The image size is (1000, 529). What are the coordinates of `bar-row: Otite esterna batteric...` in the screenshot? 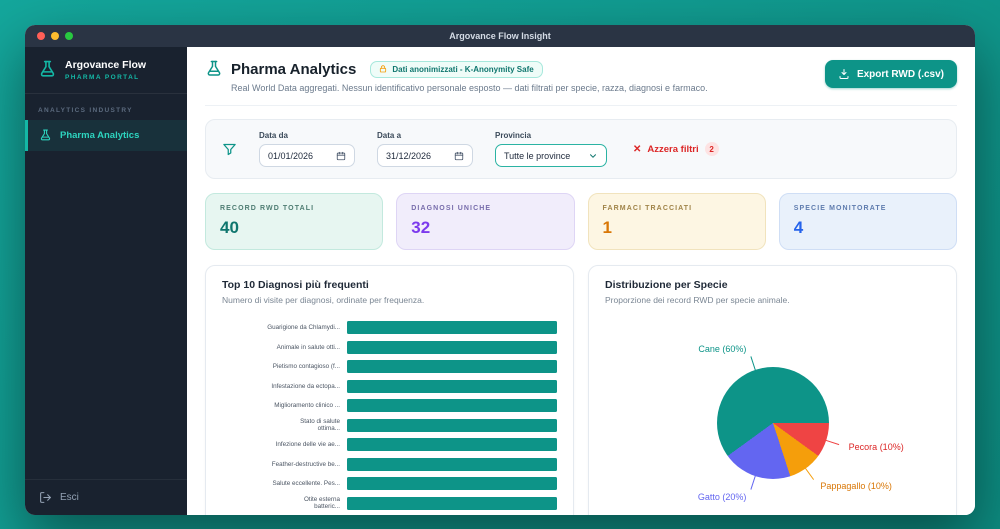 It's located at (389, 504).